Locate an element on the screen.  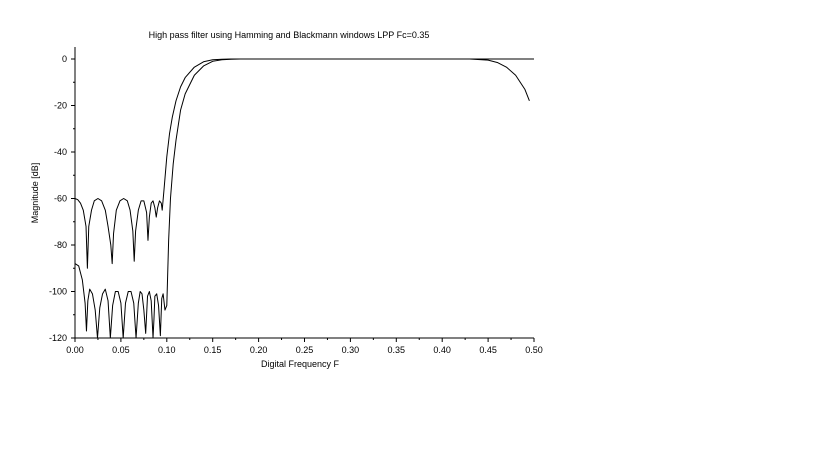
y-tick-label: 0 is located at coordinates (64, 59).